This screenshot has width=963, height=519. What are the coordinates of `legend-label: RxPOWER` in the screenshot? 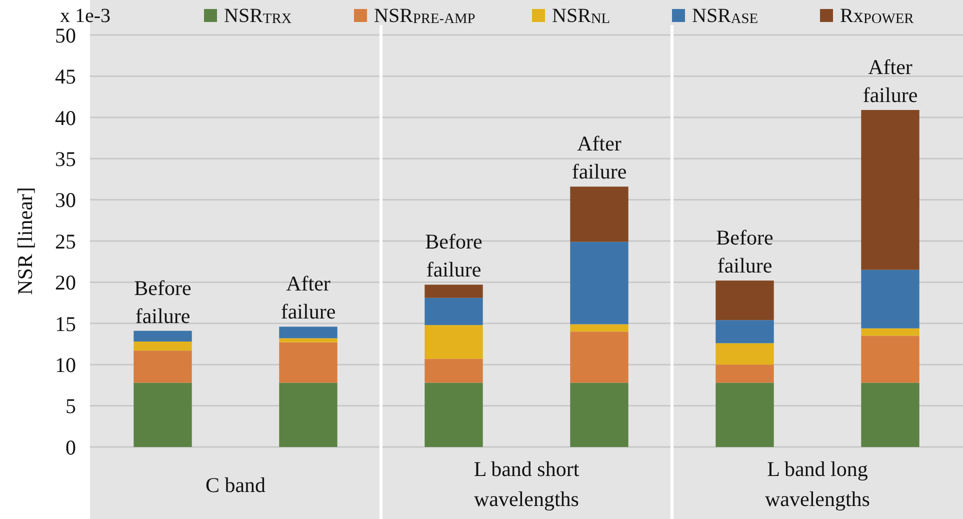 It's located at (877, 16).